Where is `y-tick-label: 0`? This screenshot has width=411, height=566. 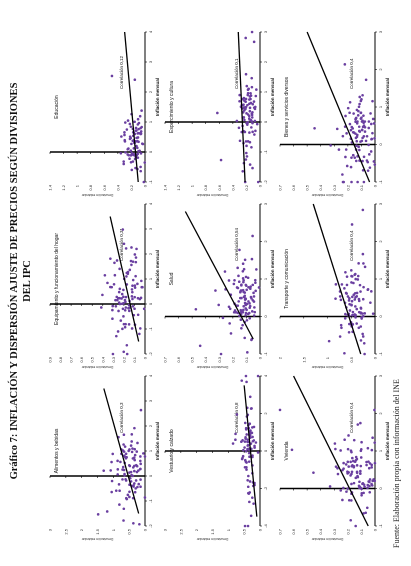 y-tick-label: 0 is located at coordinates (260, 529).